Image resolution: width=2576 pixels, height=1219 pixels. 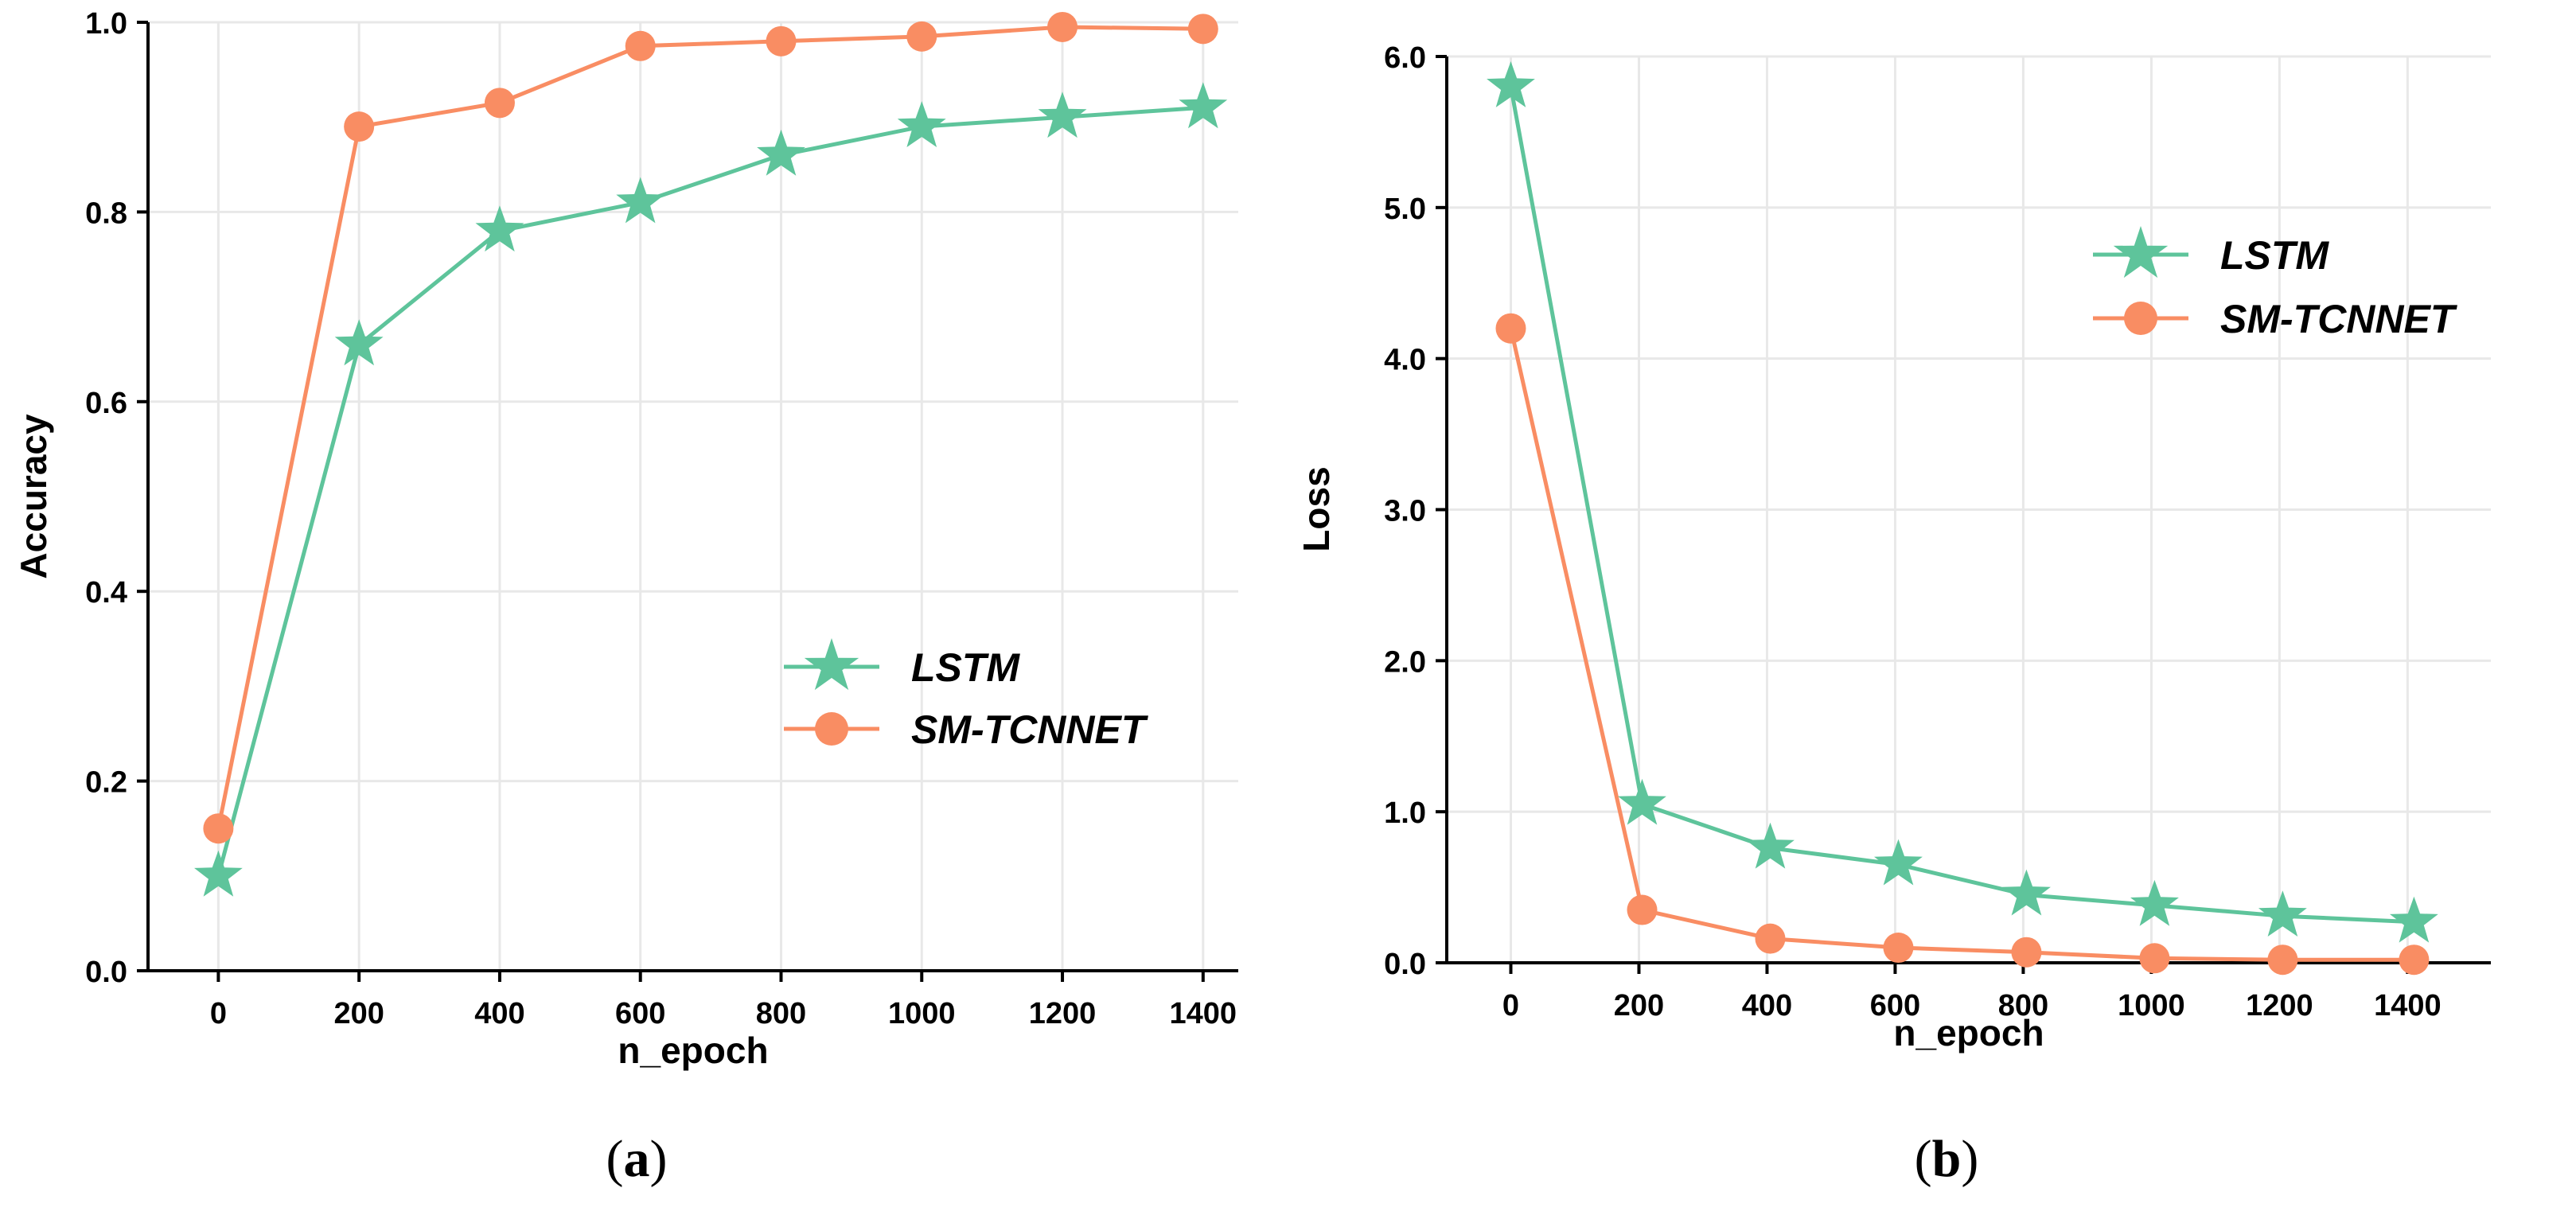 I want to click on y-tick-label: 6.0, so click(x=1405, y=58).